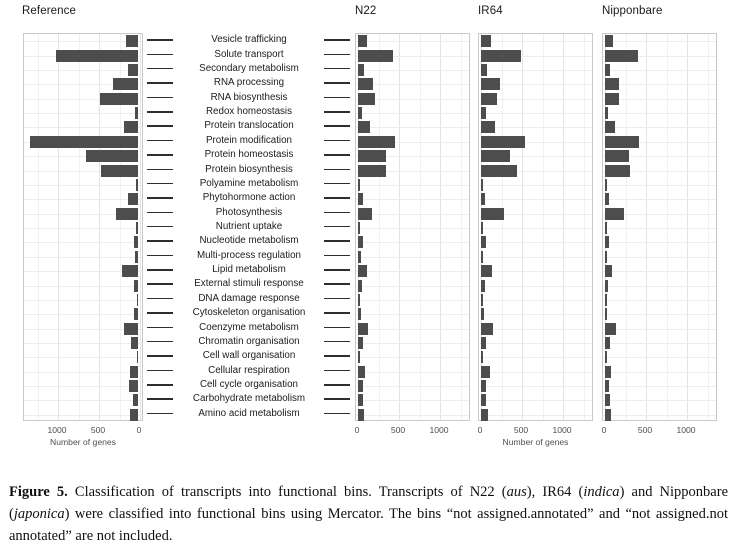  Describe the element at coordinates (490, 11) in the screenshot. I see `panel-title-ir64: IR64` at that location.